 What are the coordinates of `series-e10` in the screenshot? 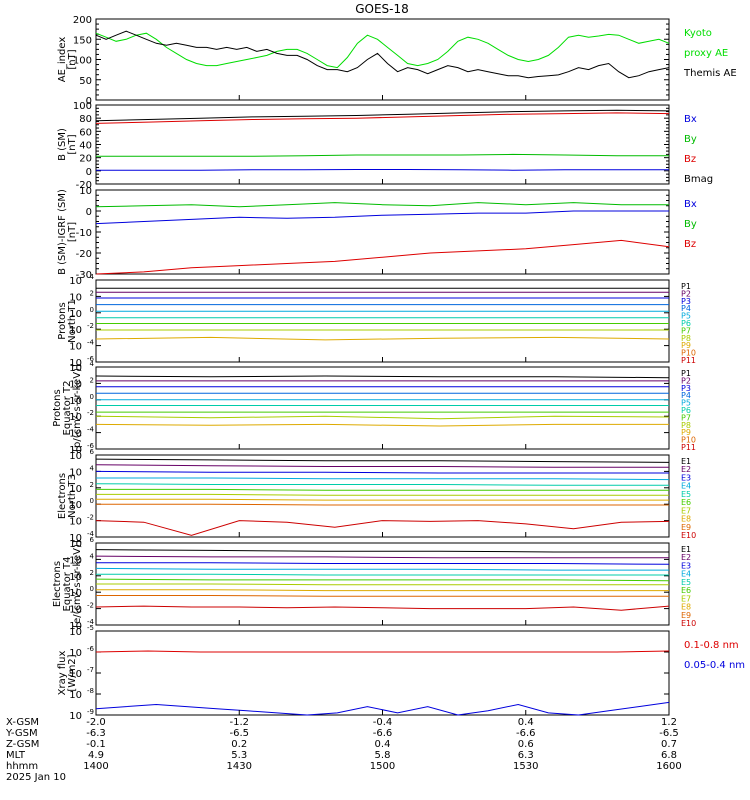 It's located at (382, 528).